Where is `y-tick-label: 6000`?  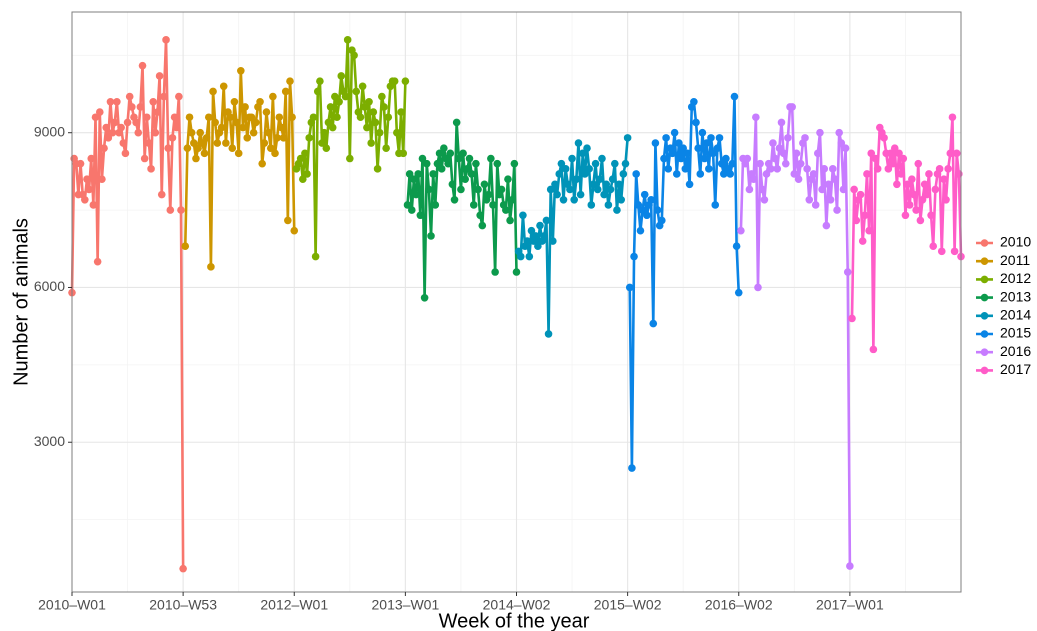 y-tick-label: 6000 is located at coordinates (49, 286).